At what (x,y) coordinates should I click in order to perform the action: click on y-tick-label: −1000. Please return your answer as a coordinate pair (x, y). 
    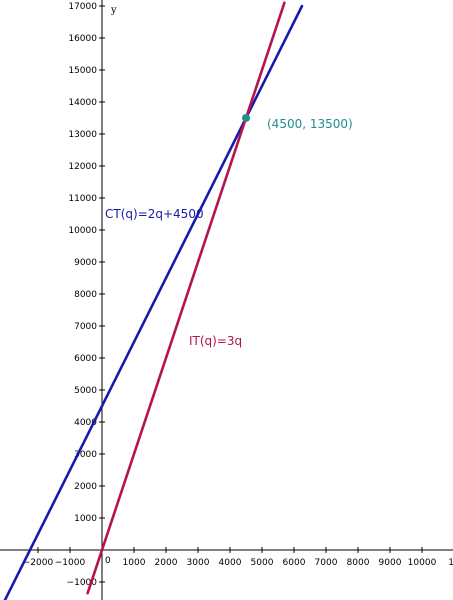
    Looking at the image, I should click on (82, 583).